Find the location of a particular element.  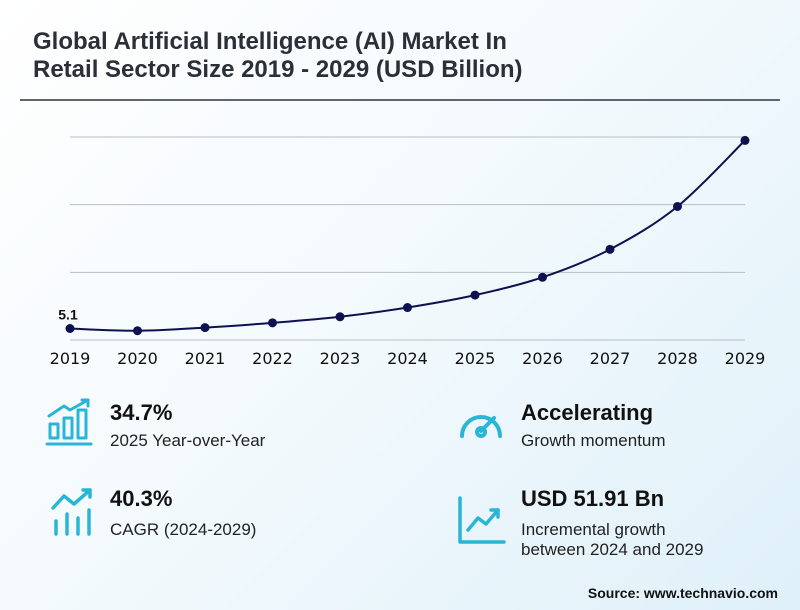

data-point-2021 is located at coordinates (205, 328).